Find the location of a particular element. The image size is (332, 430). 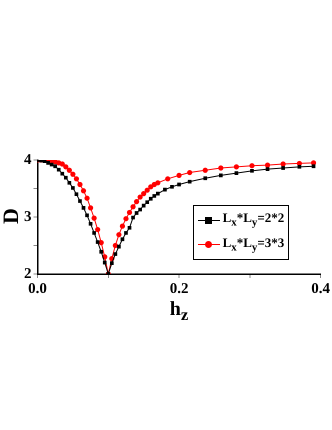

x-tick-label: 0.0 is located at coordinates (37, 288).